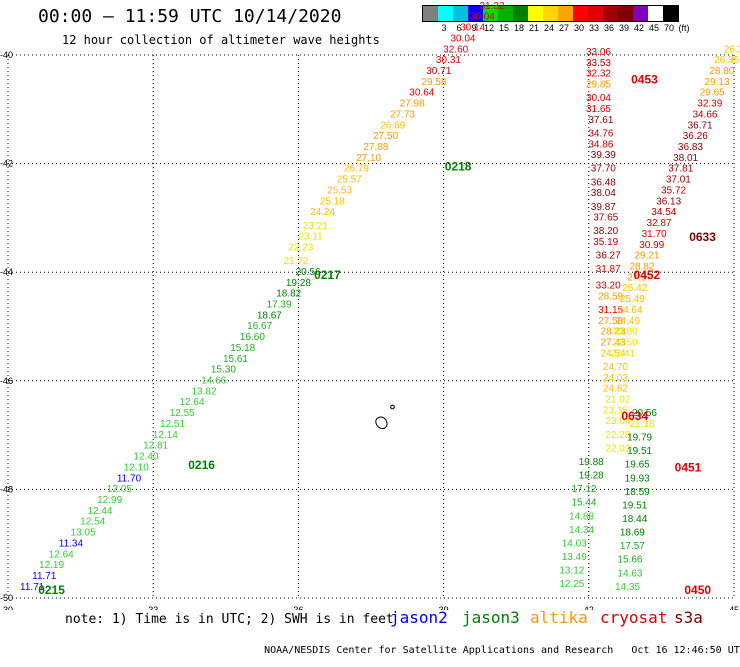 The image size is (740, 667). Describe the element at coordinates (6, 598) in the screenshot. I see `y-tick-label: -50` at that location.